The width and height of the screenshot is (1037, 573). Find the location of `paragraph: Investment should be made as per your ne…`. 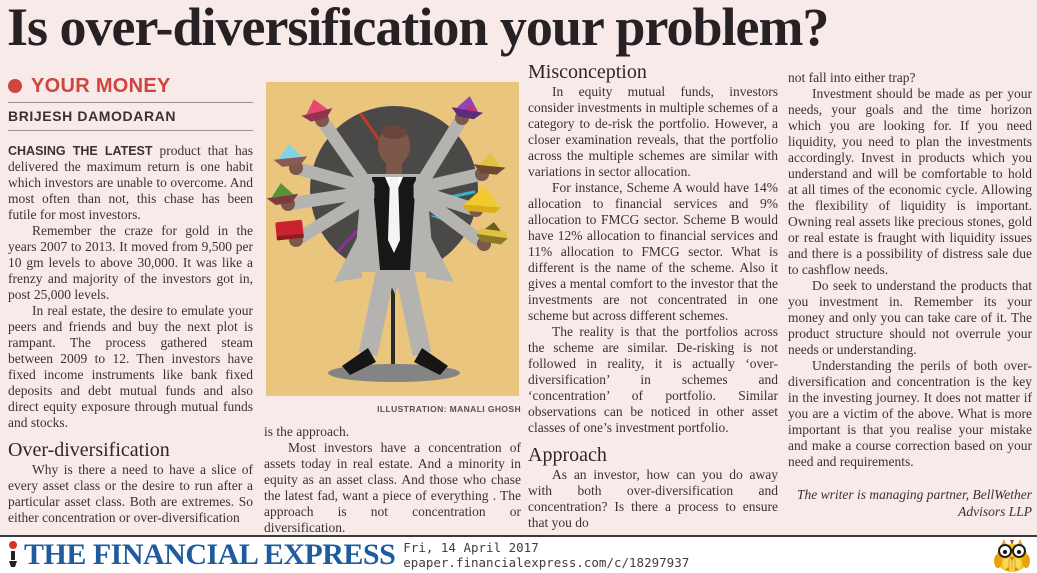

paragraph: Investment should be made as per your ne… is located at coordinates (910, 181).